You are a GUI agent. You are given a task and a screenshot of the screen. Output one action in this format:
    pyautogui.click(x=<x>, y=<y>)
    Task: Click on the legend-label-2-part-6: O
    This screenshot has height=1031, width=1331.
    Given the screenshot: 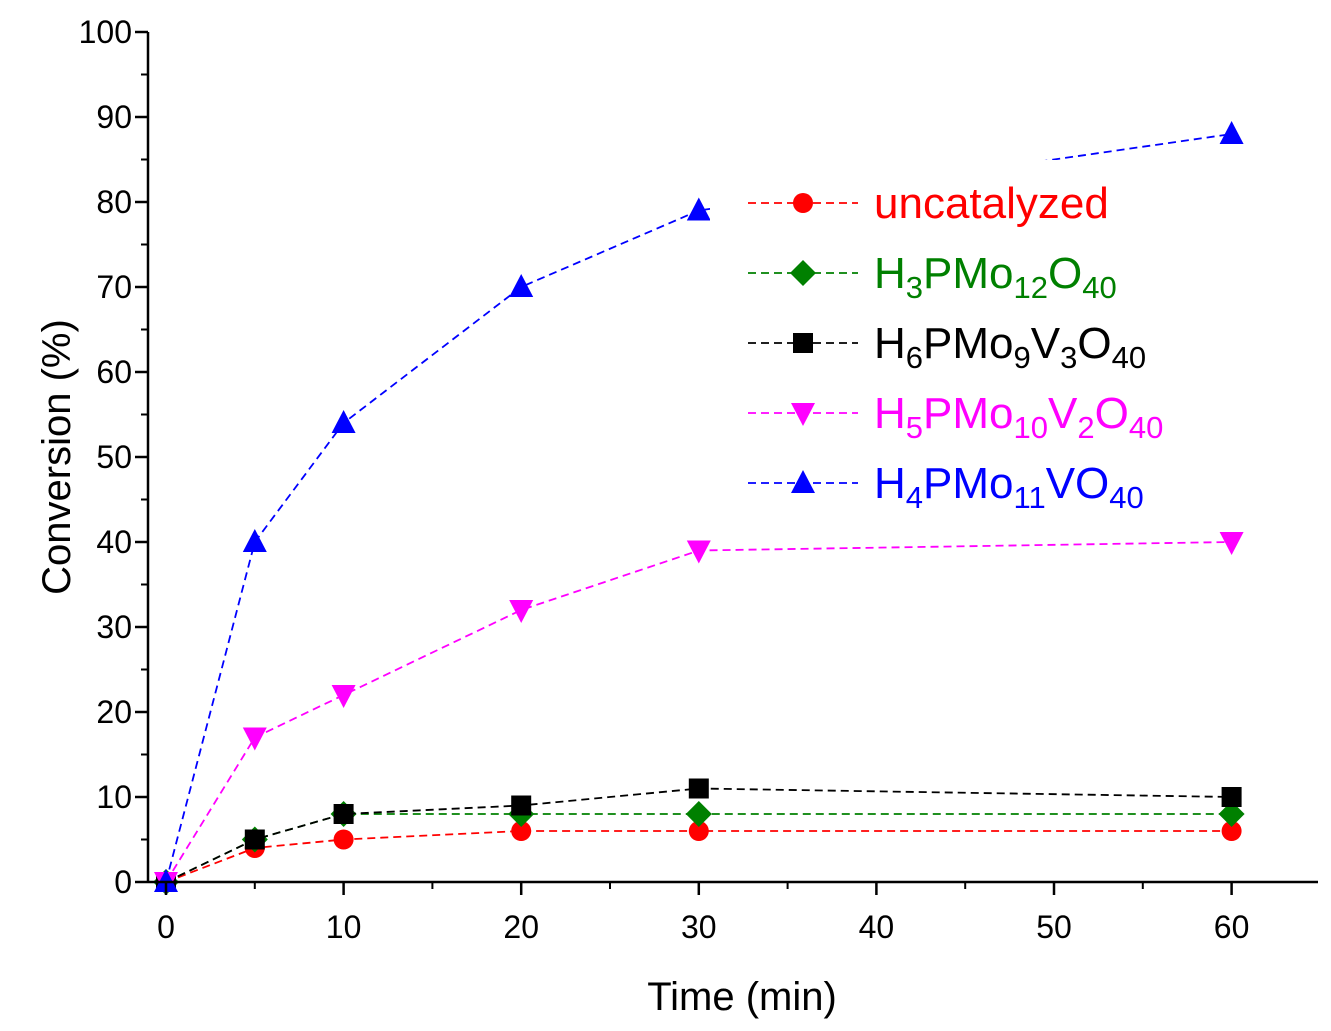 What is the action you would take?
    pyautogui.click(x=1094, y=343)
    